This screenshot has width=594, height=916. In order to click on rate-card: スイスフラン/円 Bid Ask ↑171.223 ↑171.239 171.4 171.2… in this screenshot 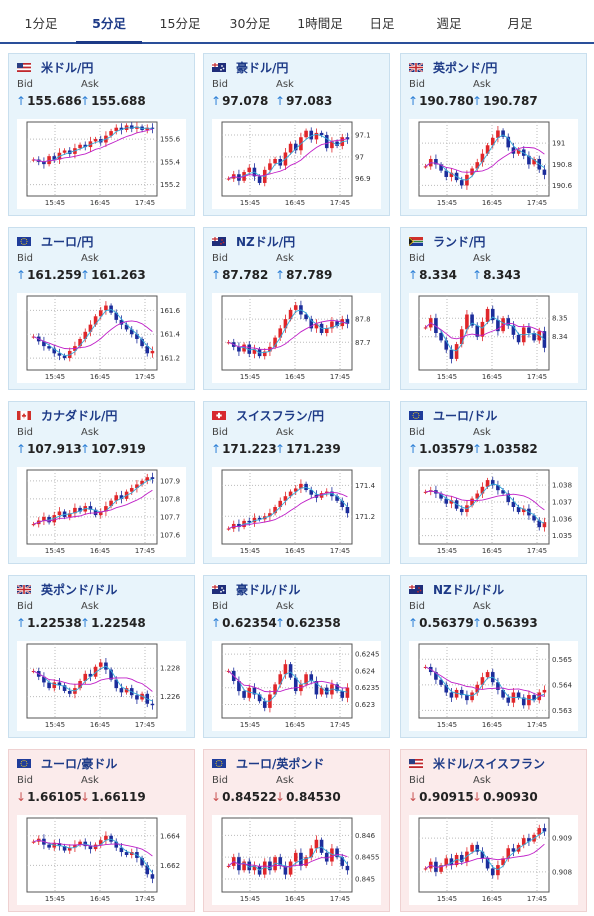, I will do `click(296, 482)`.